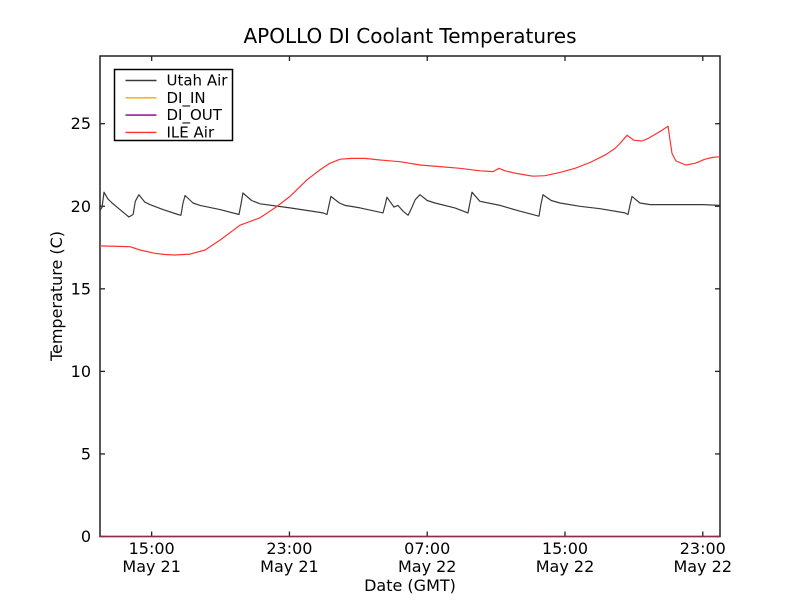  I want to click on chart-title: APOLLO DI Coolant Temperatures, so click(409, 36).